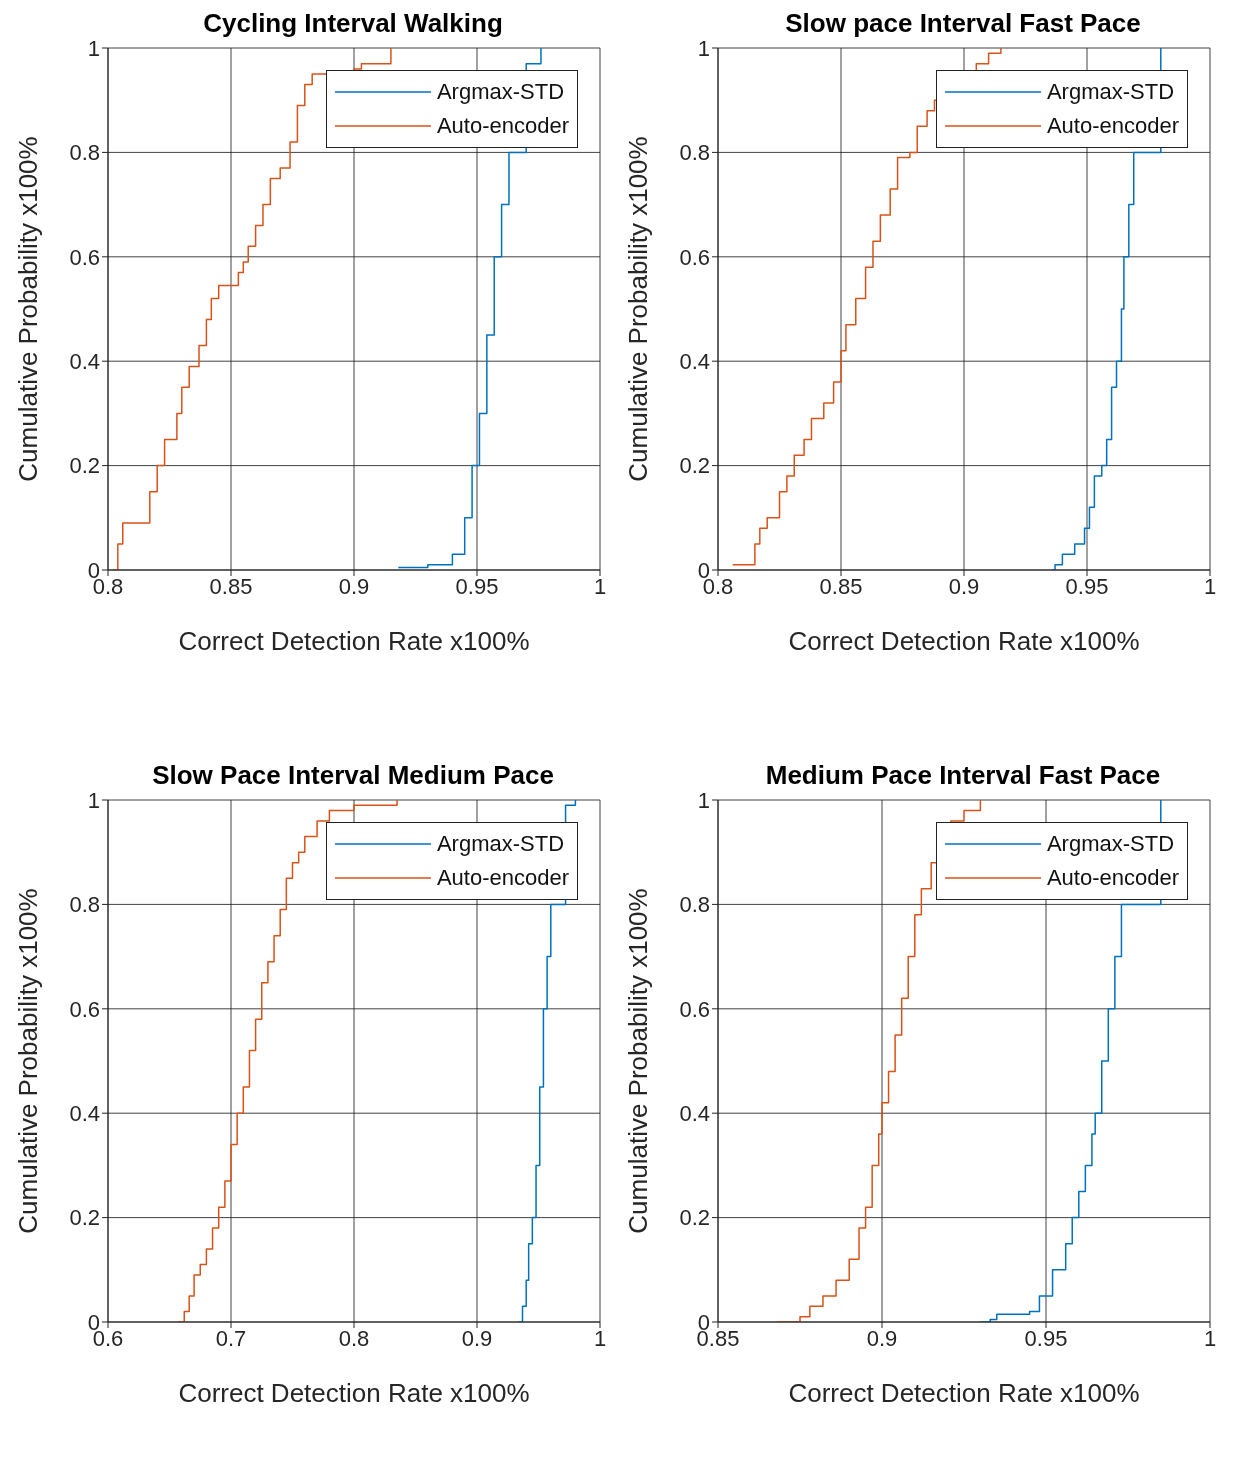  What do you see at coordinates (353, 23) in the screenshot?
I see `chart-title: Cycling Interval Walking` at bounding box center [353, 23].